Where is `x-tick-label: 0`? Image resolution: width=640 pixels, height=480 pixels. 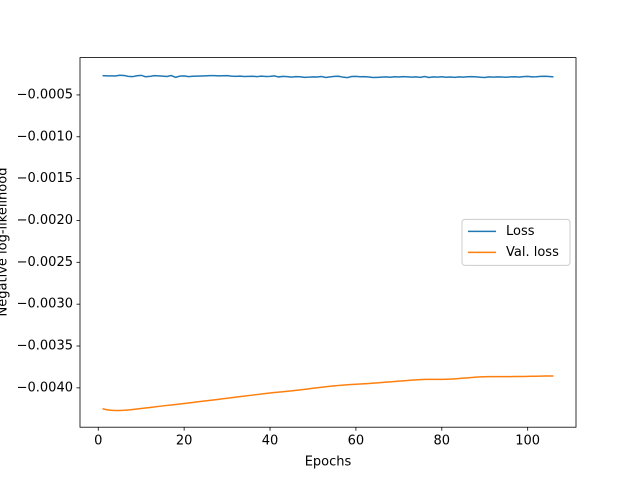 x-tick-label: 0 is located at coordinates (98, 441).